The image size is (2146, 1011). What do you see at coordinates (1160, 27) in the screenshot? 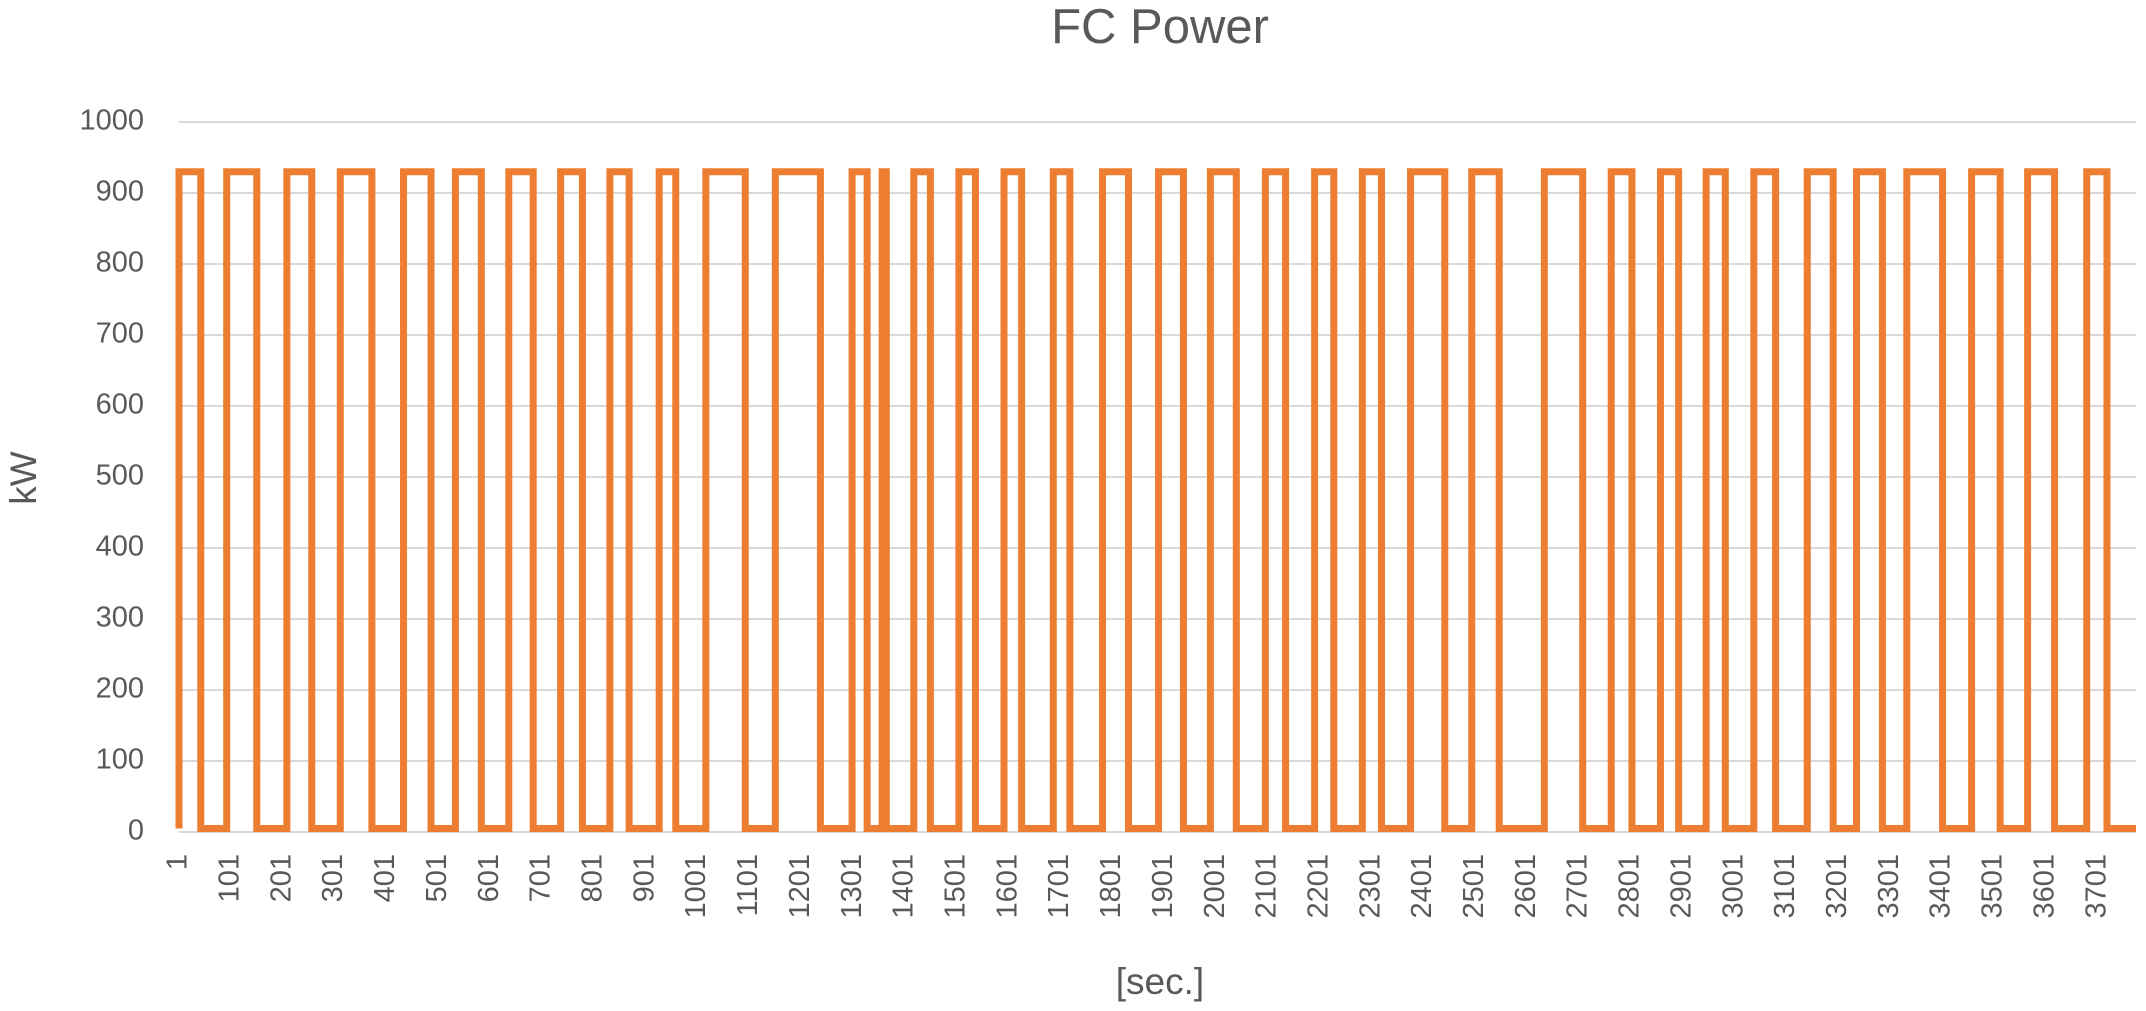
I see `chart-title: FC Power` at bounding box center [1160, 27].